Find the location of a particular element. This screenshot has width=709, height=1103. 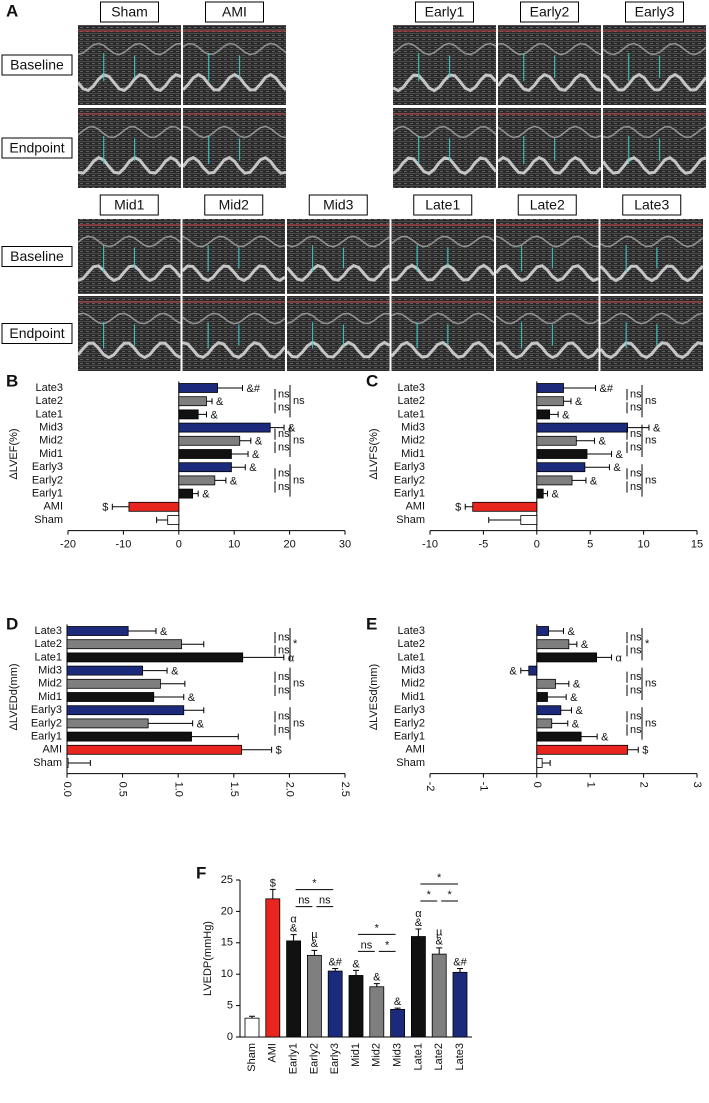

image-label: Endpoint is located at coordinates (36, 148).